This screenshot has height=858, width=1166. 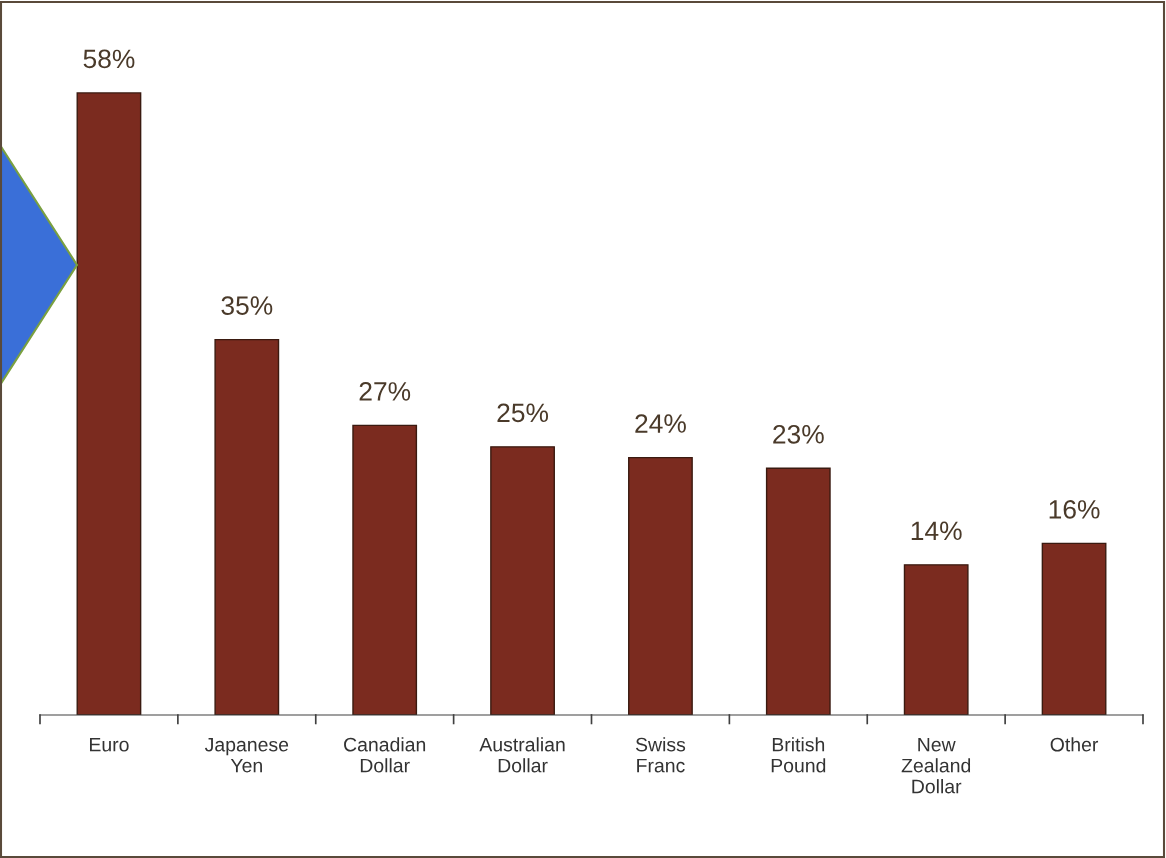 What do you see at coordinates (522, 755) in the screenshot?
I see `x-tick-label: Australian Dollar` at bounding box center [522, 755].